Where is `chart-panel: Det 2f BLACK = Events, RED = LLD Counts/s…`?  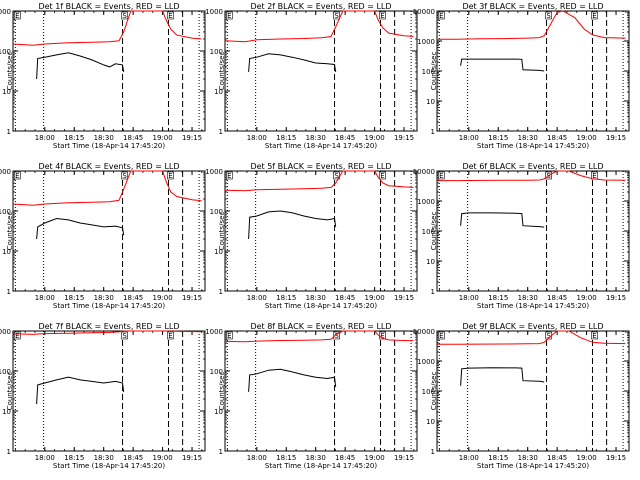 chart-panel: Det 2f BLACK = Events, RED = LLD Counts/s… is located at coordinates (311, 76).